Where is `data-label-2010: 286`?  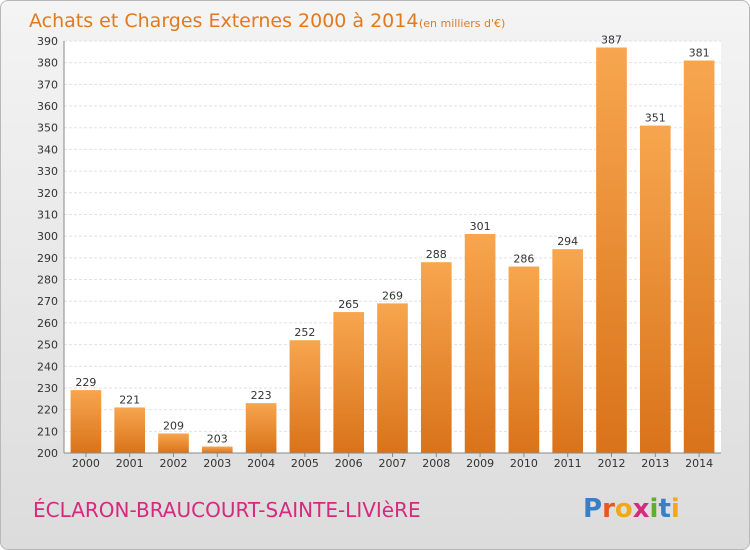 data-label-2010: 286 is located at coordinates (523, 259).